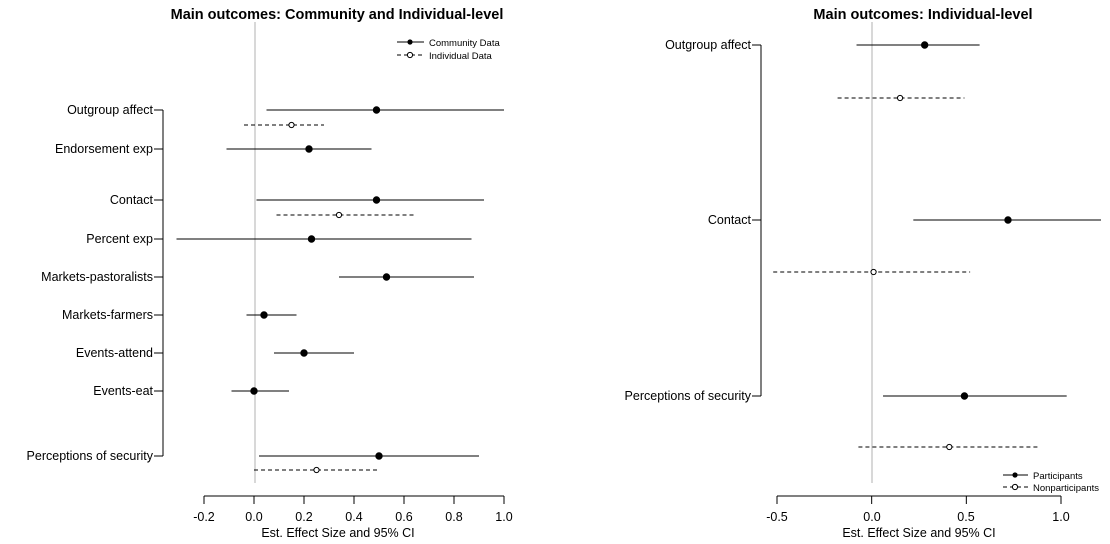 The image size is (1110, 544). Describe the element at coordinates (353, 517) in the screenshot. I see `left-x-tick-label: 0.4` at that location.